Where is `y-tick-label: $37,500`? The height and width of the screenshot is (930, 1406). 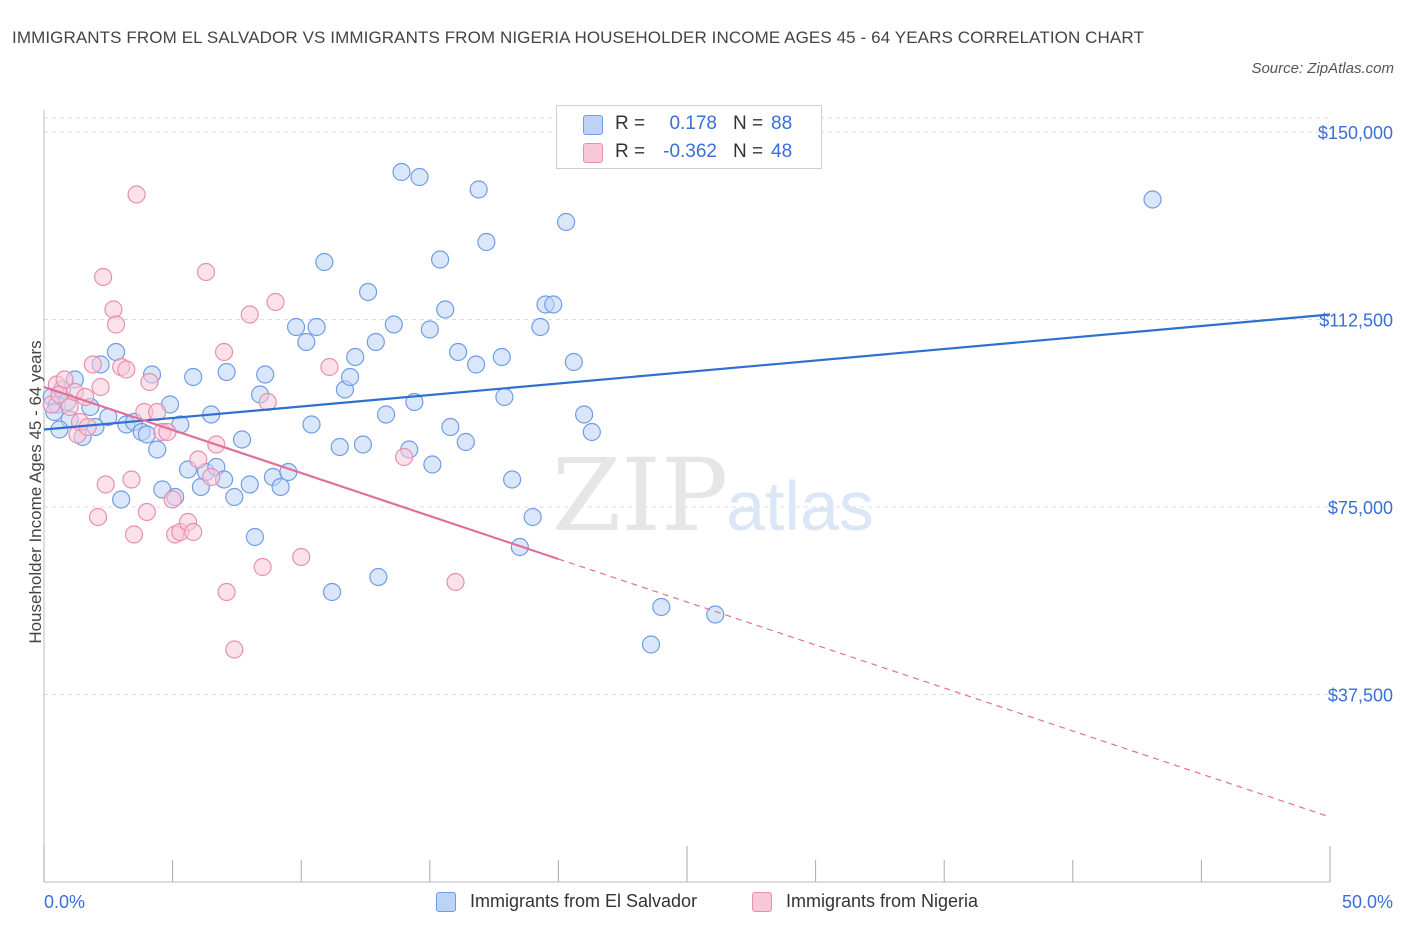 y-tick-label: $37,500 is located at coordinates (1360, 696).